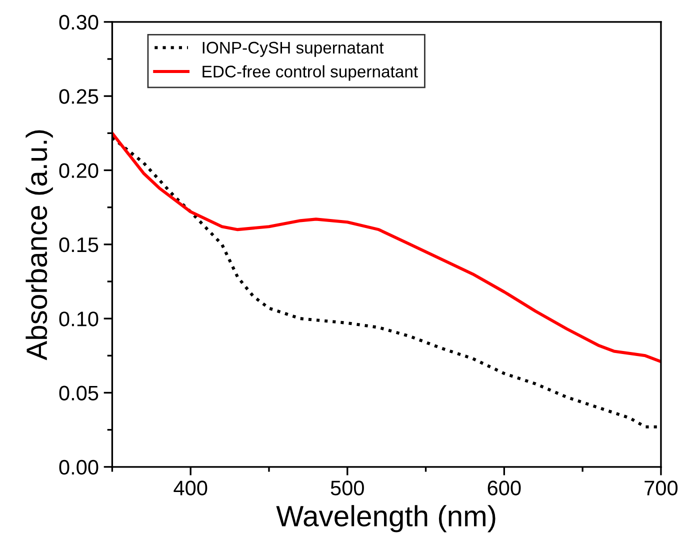 The height and width of the screenshot is (548, 680). Describe the element at coordinates (78, 22) in the screenshot. I see `y-tick-label: 0.30` at that location.